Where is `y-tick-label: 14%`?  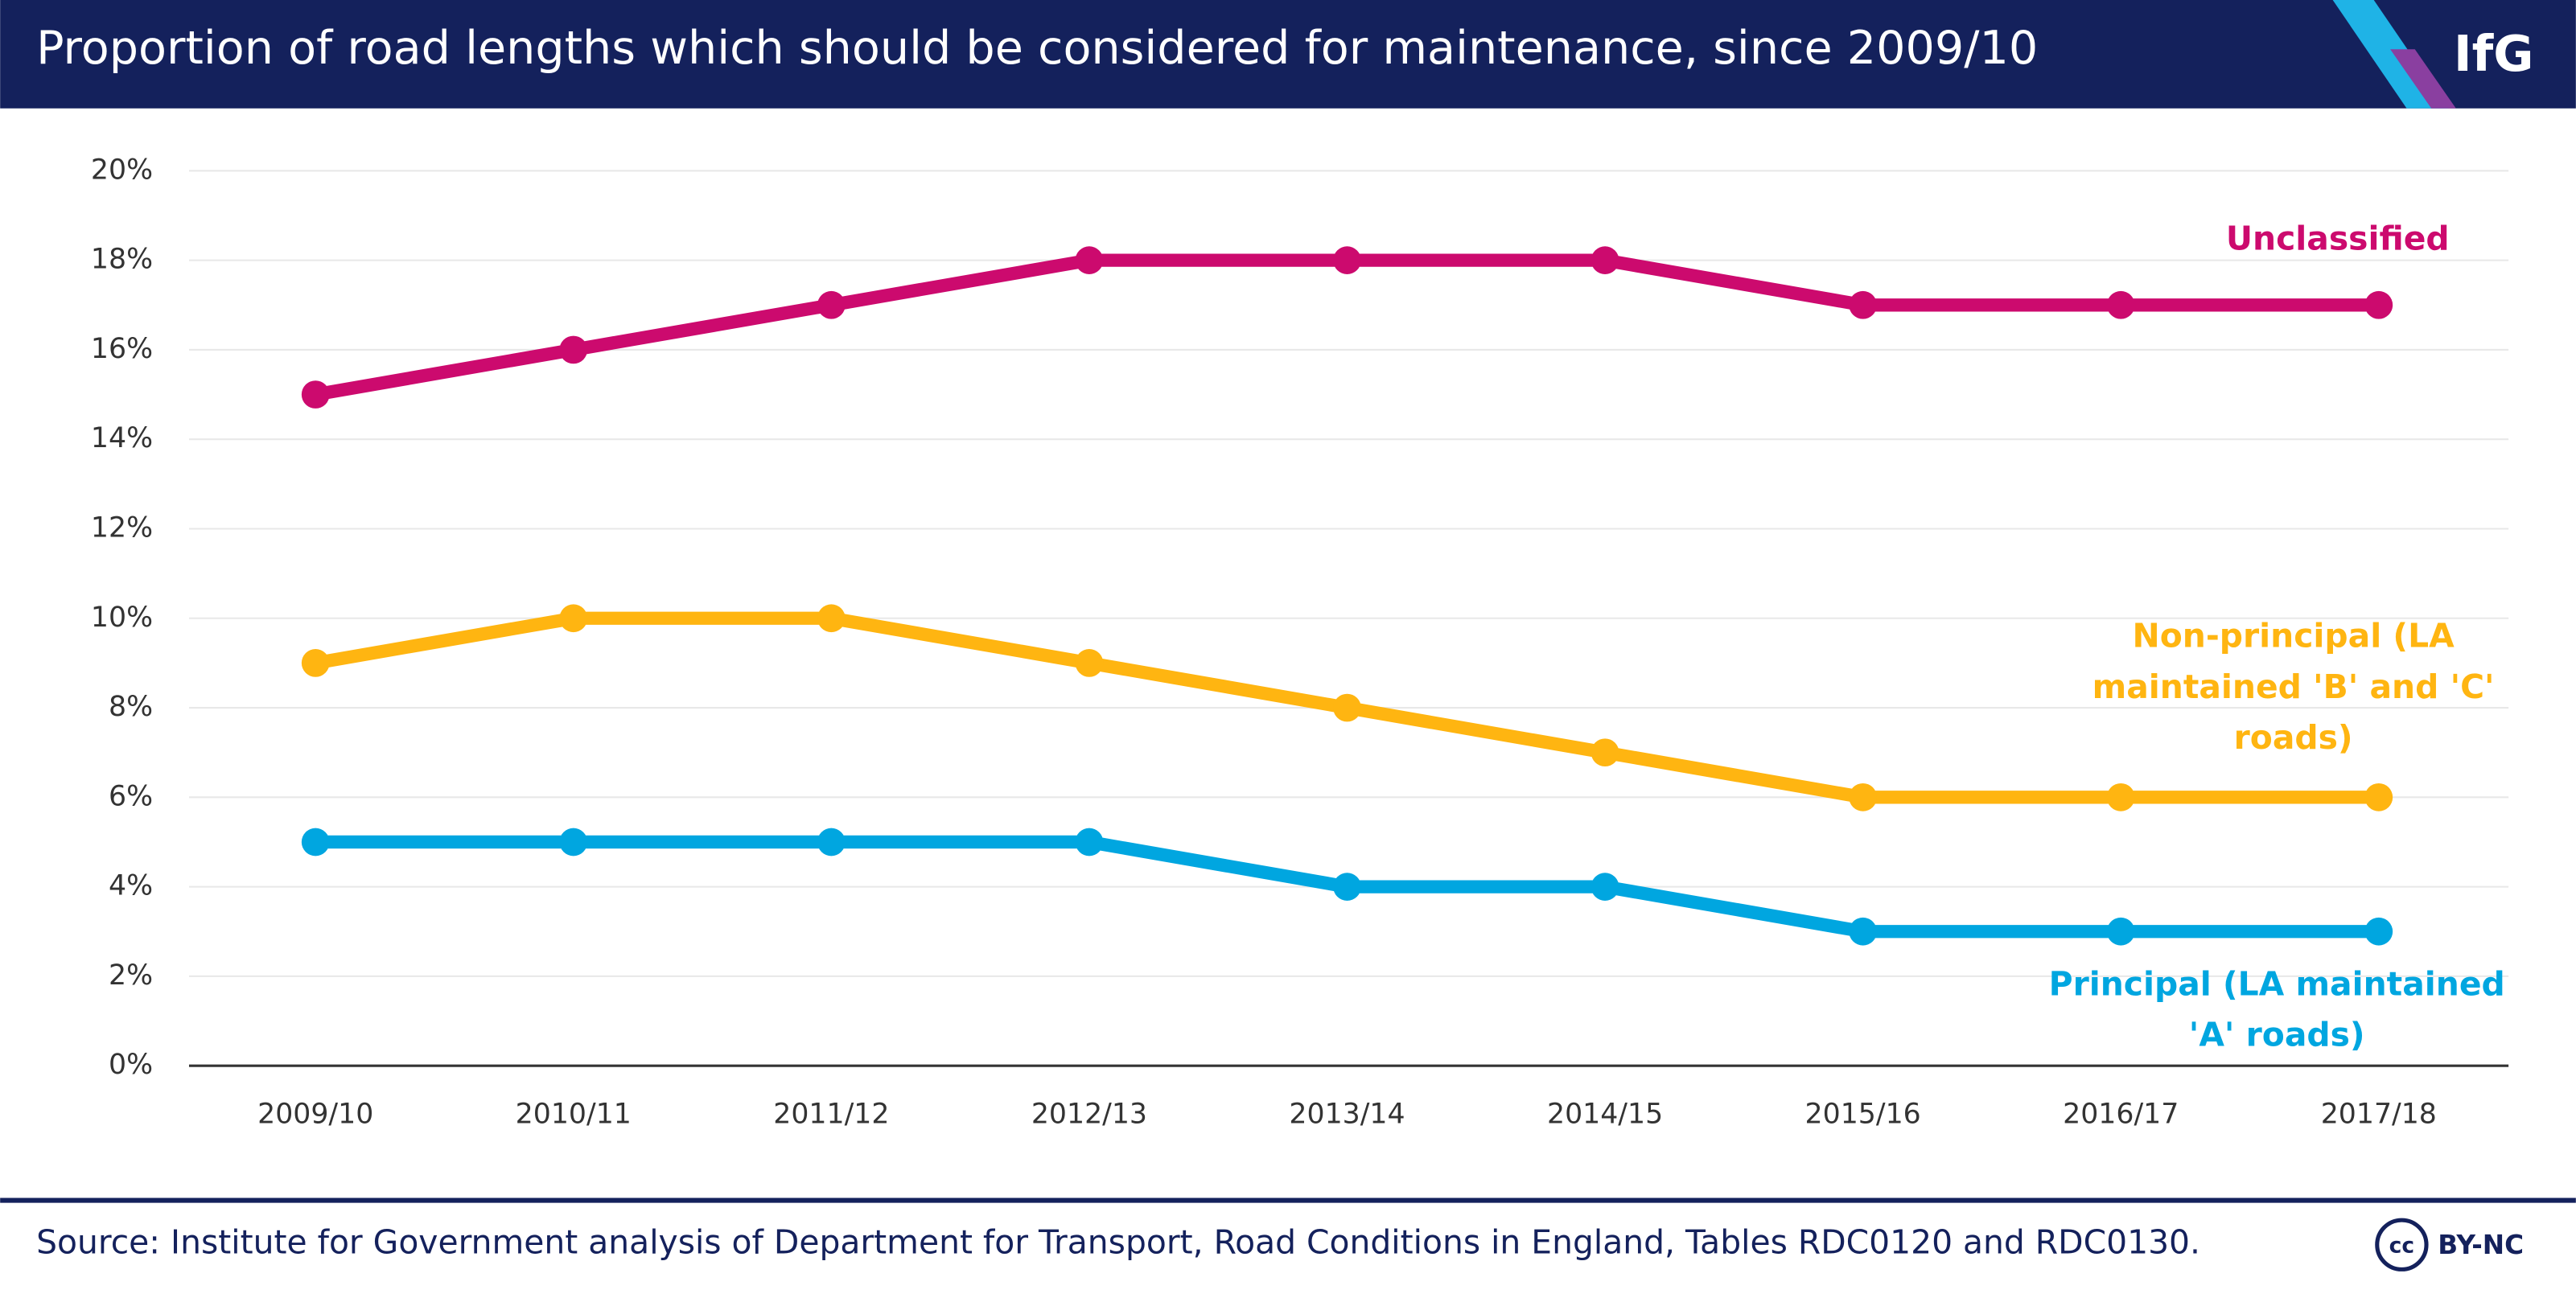 y-tick-label: 14% is located at coordinates (122, 438).